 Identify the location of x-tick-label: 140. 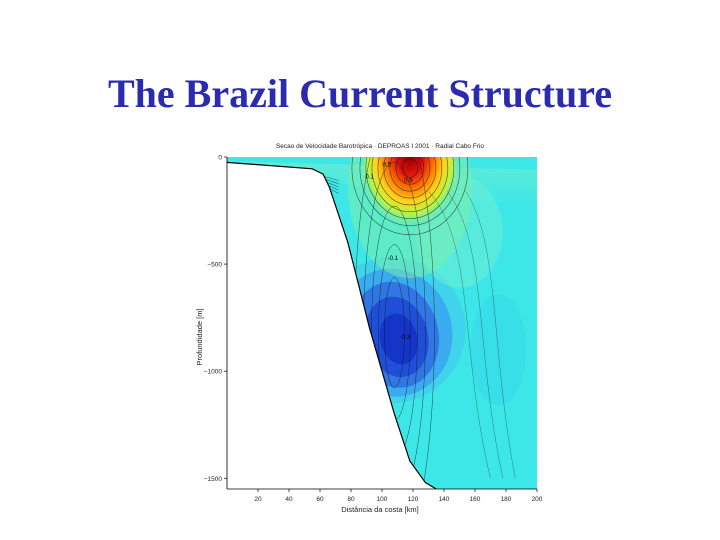
(444, 499).